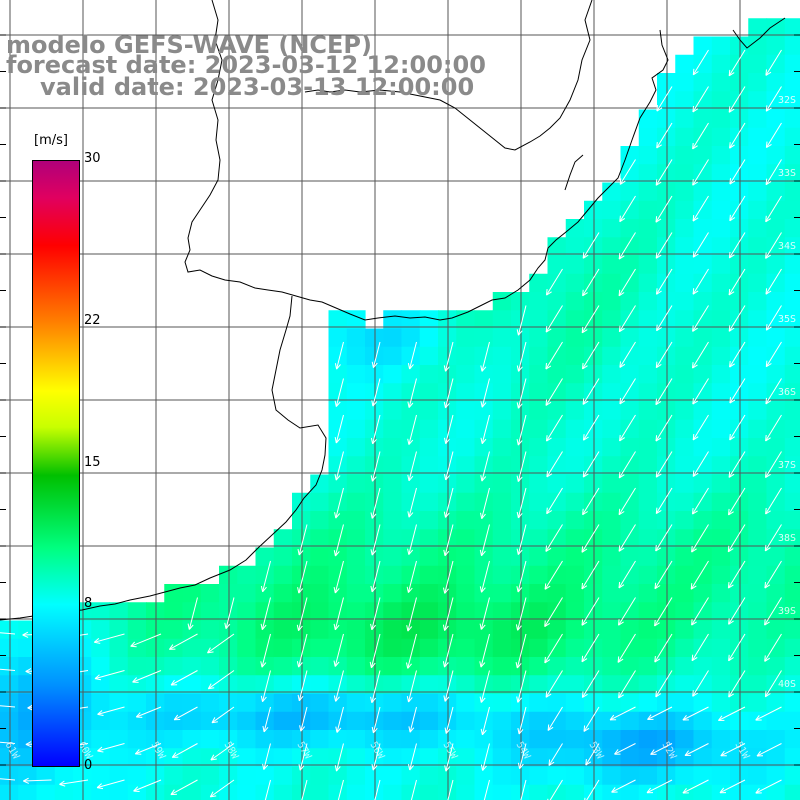 The height and width of the screenshot is (800, 800). Describe the element at coordinates (56, 463) in the screenshot. I see `colorbar-gradient` at that location.